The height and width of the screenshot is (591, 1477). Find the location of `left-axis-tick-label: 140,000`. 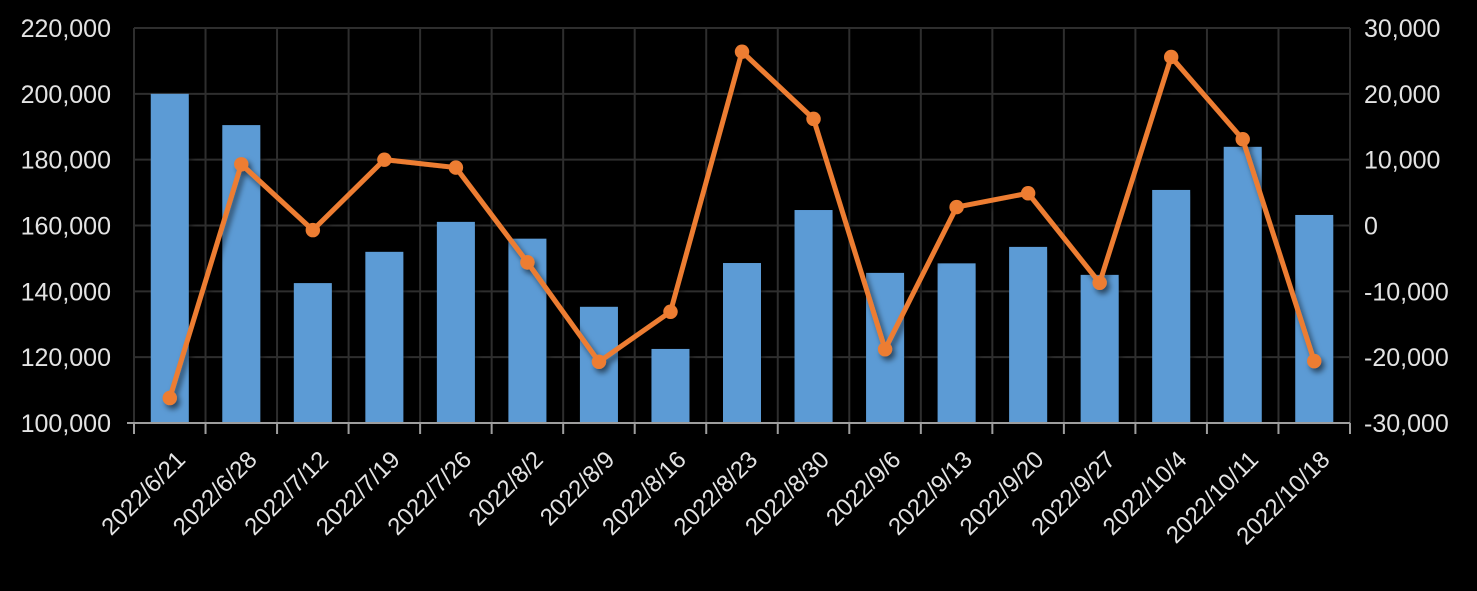

left-axis-tick-label: 140,000 is located at coordinates (66, 292).